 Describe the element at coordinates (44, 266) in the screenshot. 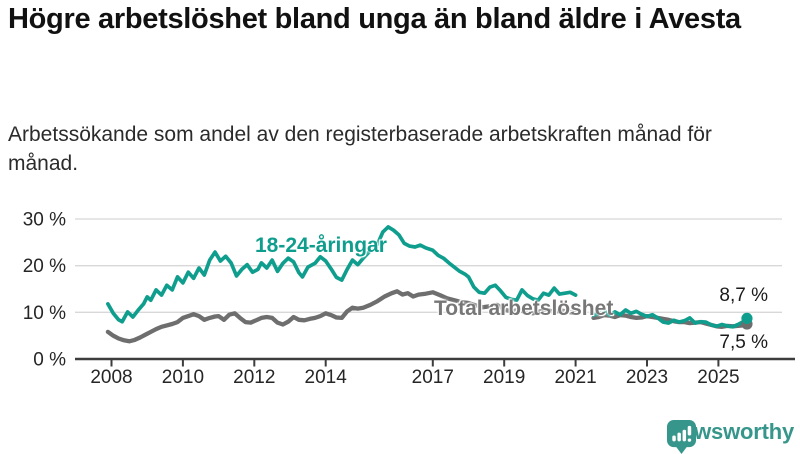

I see `y-axis-tick-label: 20 %` at that location.